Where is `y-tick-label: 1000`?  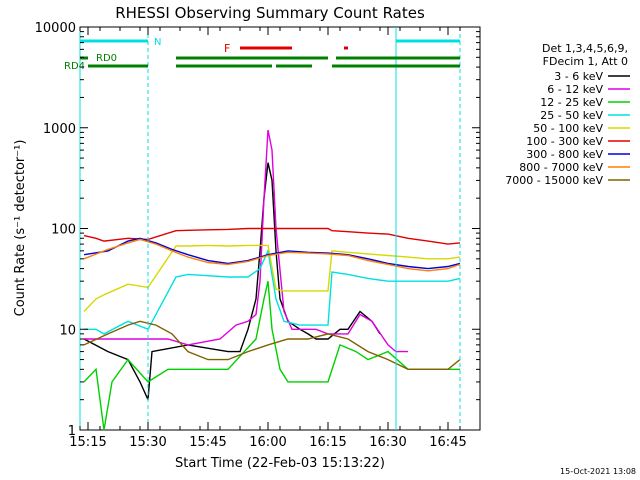 y-tick-label: 1000 is located at coordinates (59, 129).